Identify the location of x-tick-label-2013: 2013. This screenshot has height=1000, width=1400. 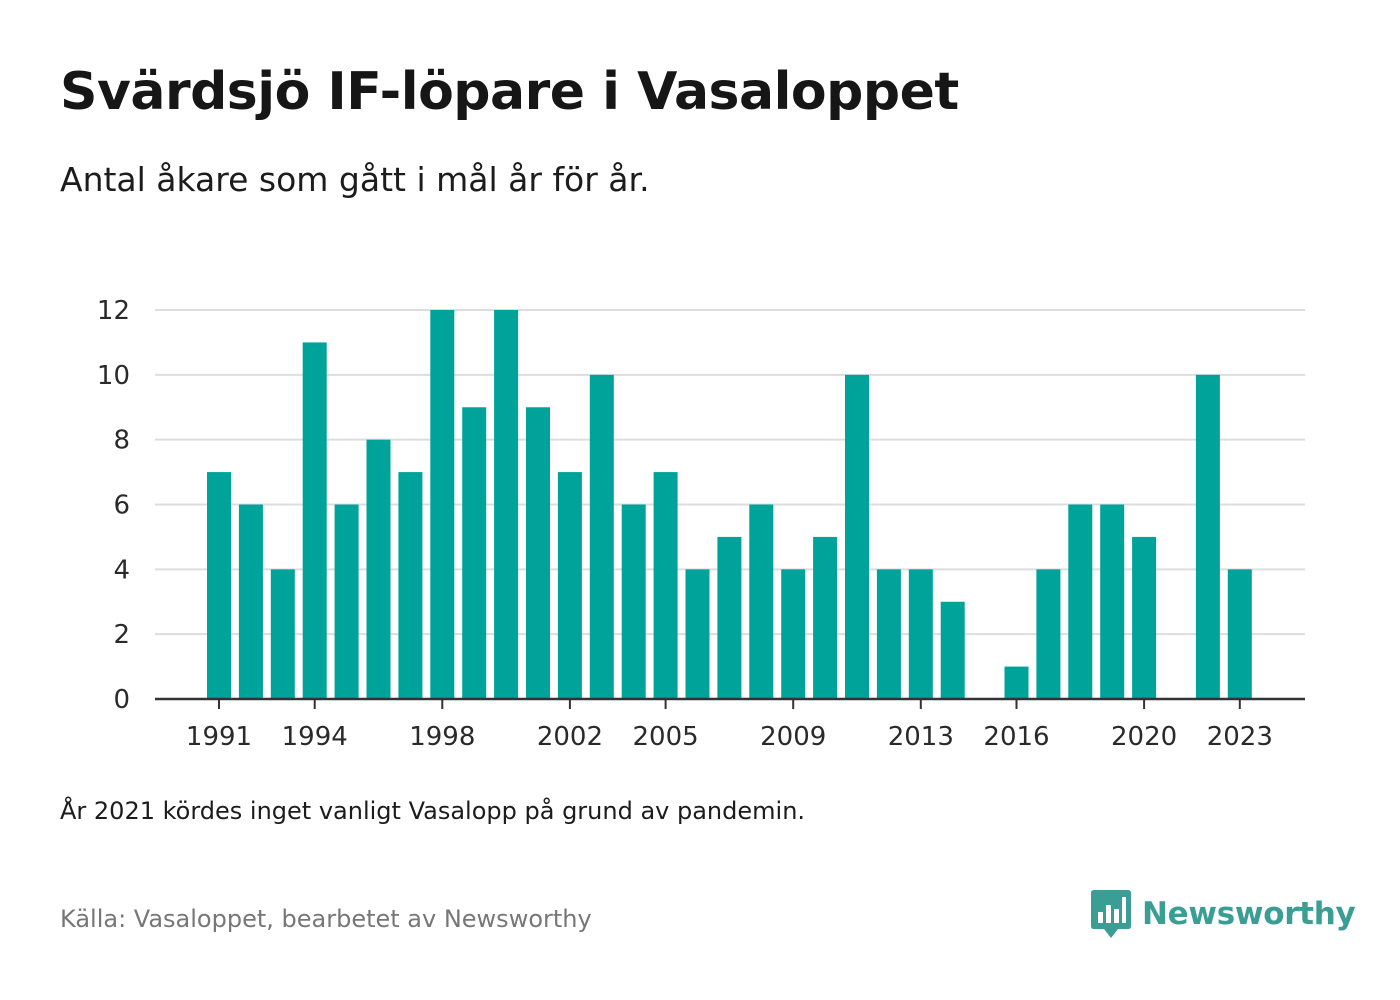
(921, 737).